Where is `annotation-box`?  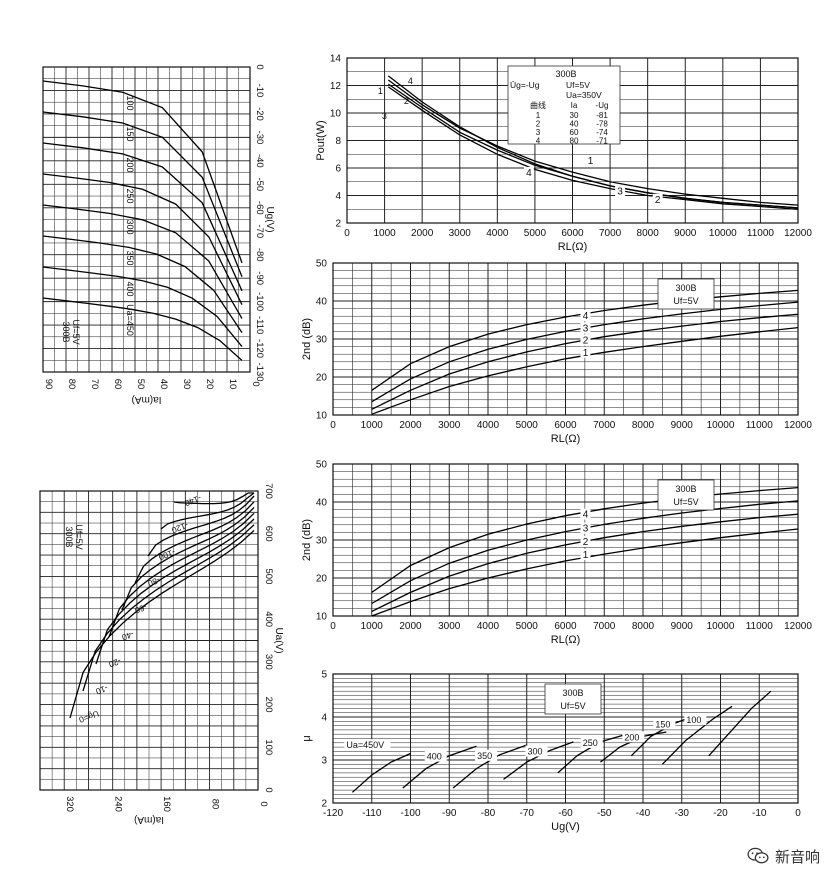 annotation-box is located at coordinates (686, 294).